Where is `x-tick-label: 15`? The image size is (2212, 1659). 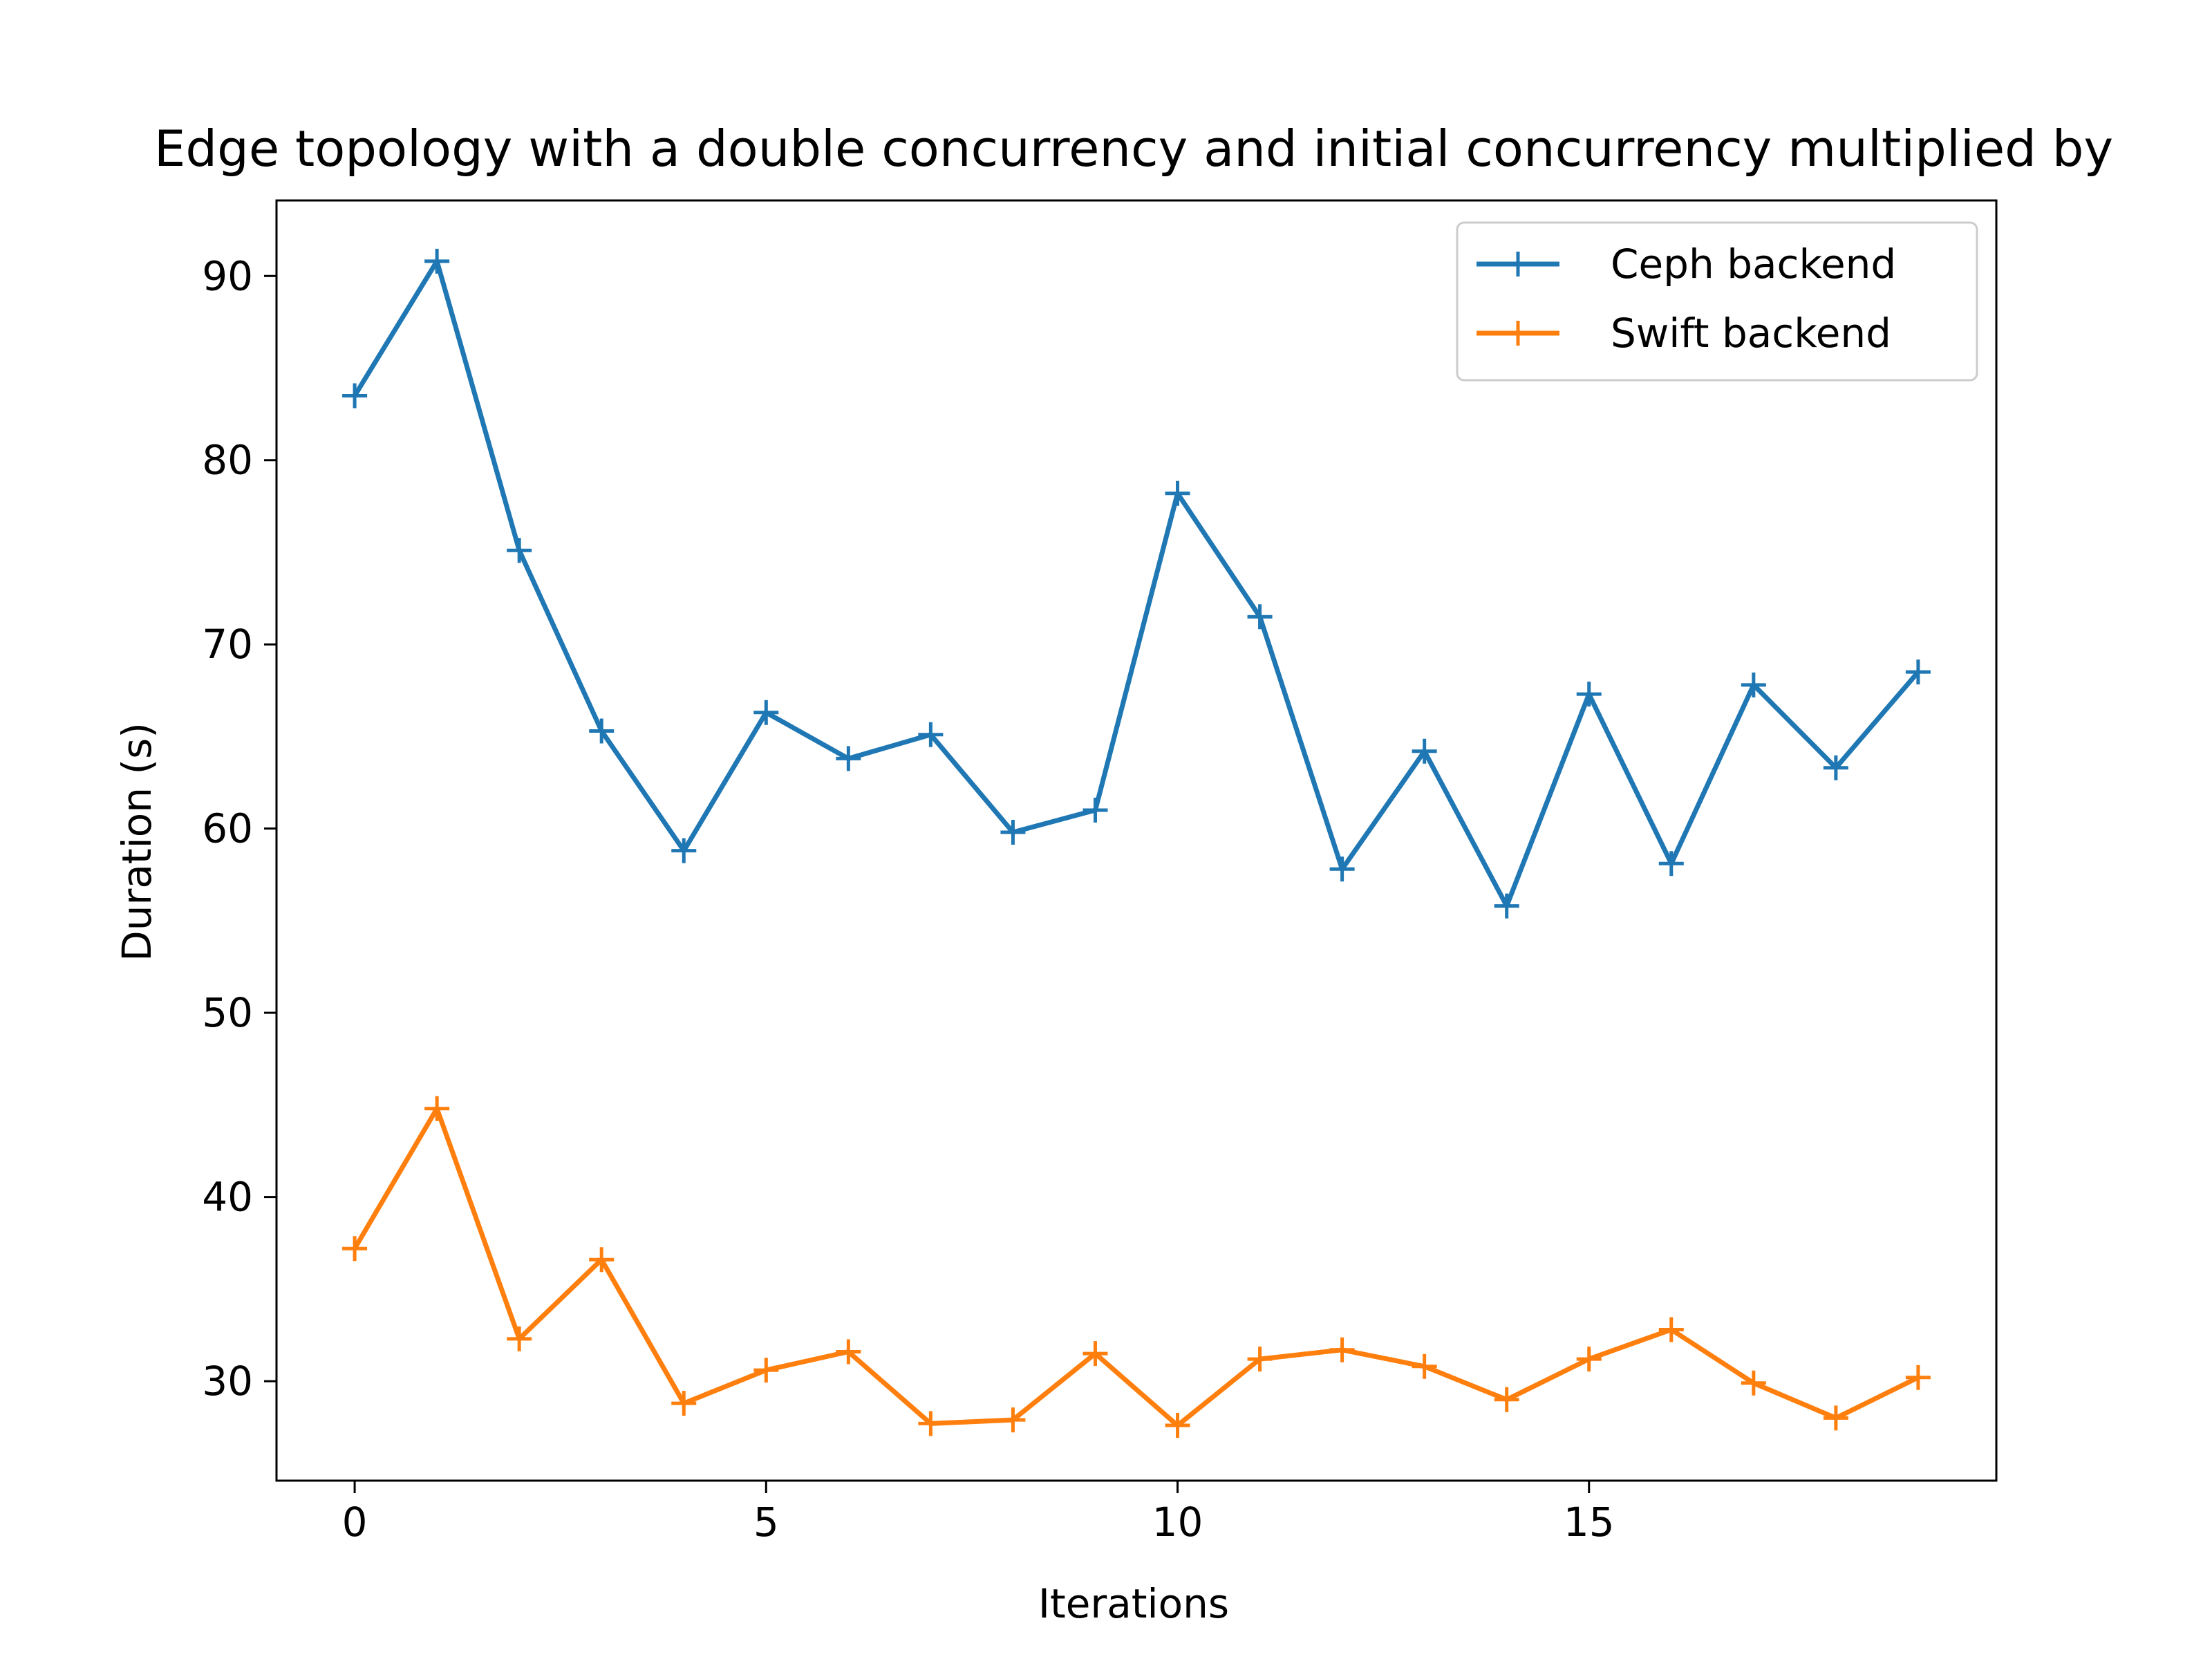 x-tick-label: 15 is located at coordinates (1590, 1522).